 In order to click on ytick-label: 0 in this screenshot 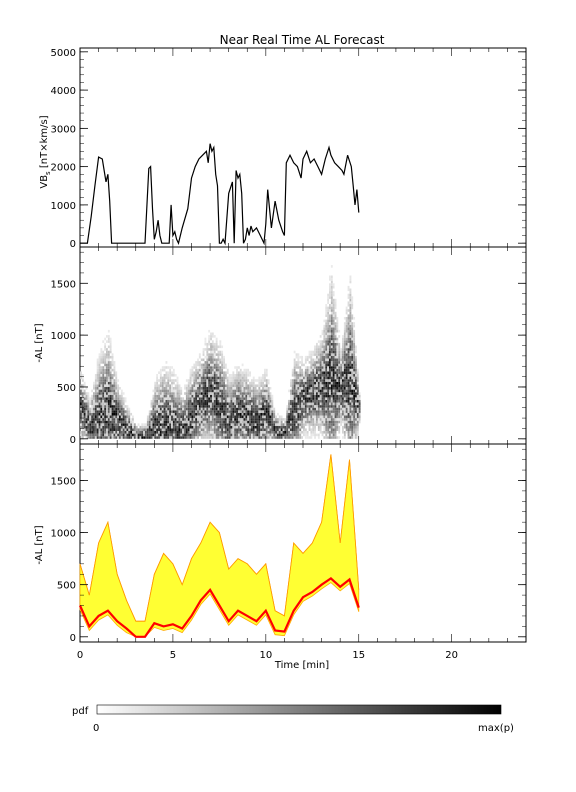, I will do `click(73, 244)`.